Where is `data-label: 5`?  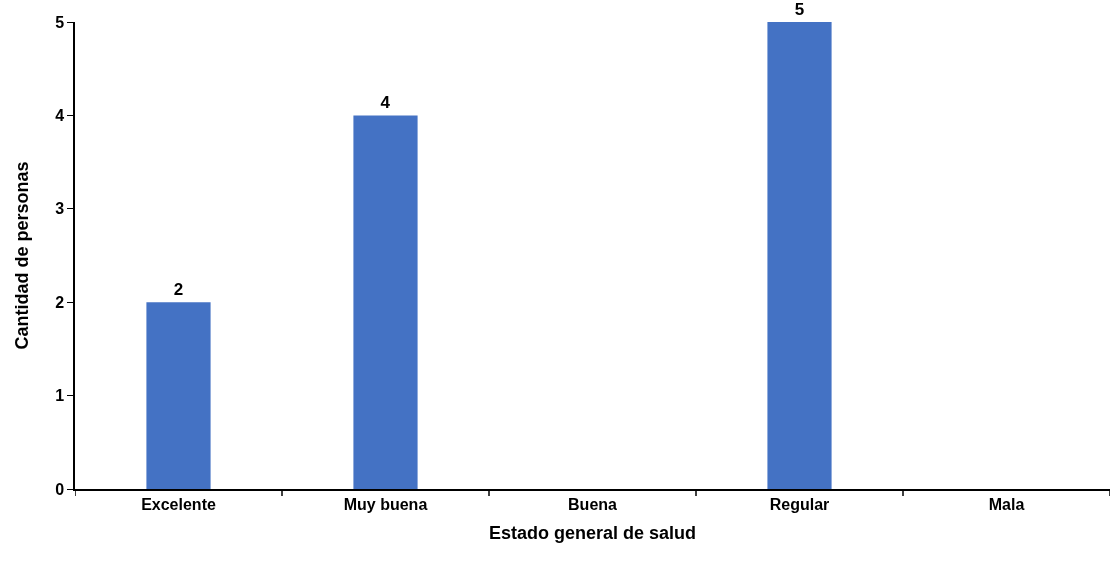 data-label: 5 is located at coordinates (799, 9).